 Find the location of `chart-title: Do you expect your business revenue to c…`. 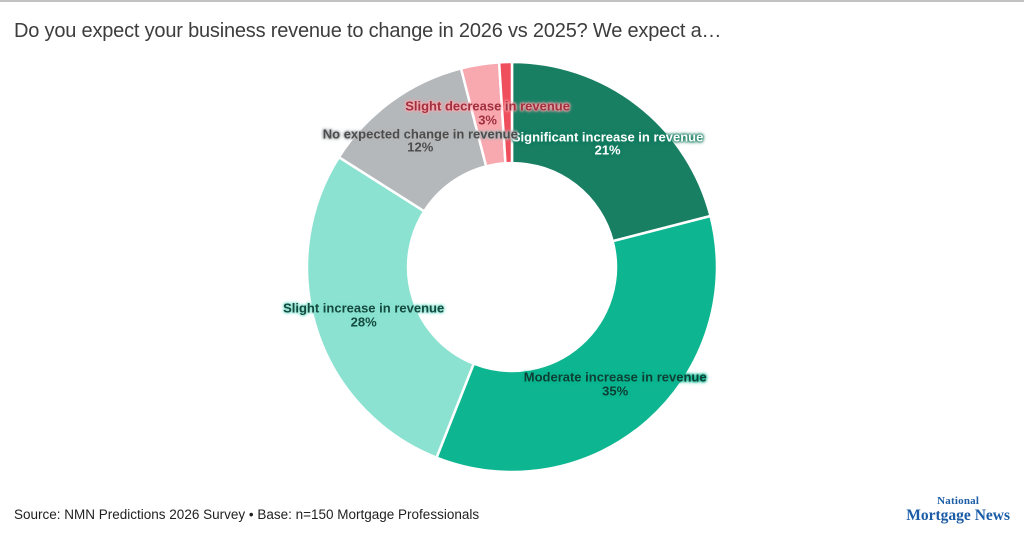

chart-title: Do you expect your business revenue to c… is located at coordinates (368, 31).